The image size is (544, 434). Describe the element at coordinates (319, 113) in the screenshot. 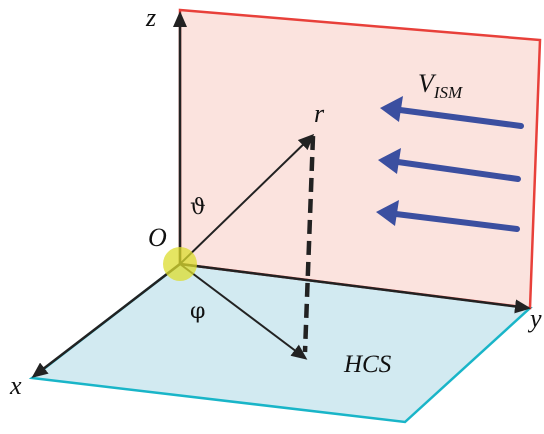

I see `vector-r-label: r` at that location.